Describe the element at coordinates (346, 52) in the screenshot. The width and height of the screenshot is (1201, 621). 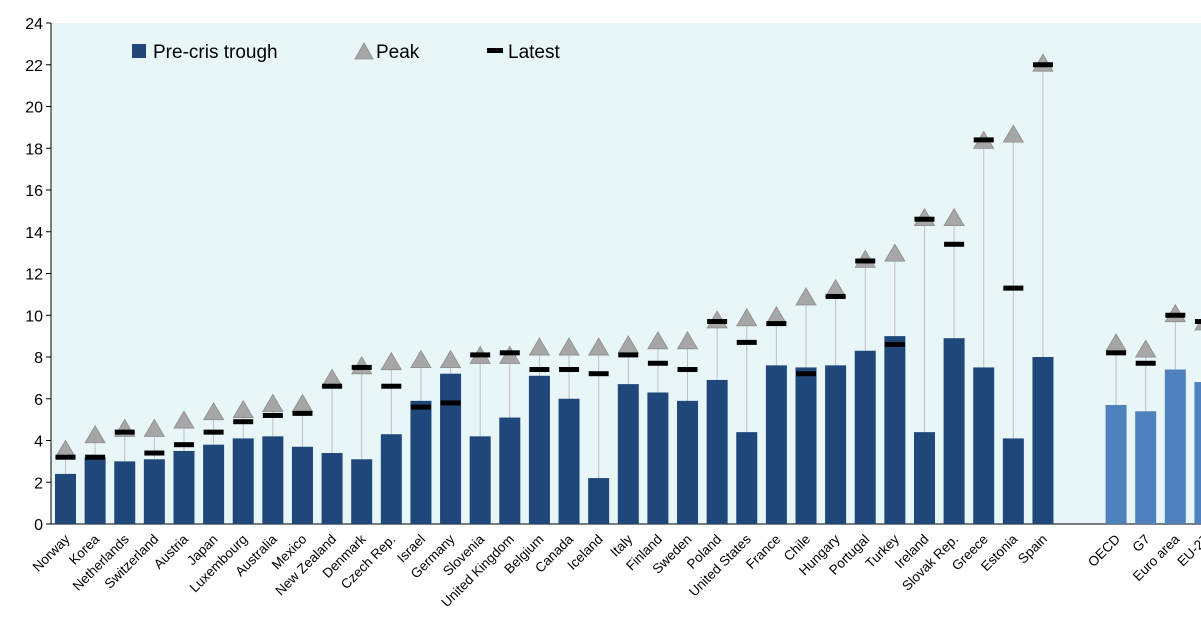
I see `legend: Pre-cris trough Peak Latest` at that location.